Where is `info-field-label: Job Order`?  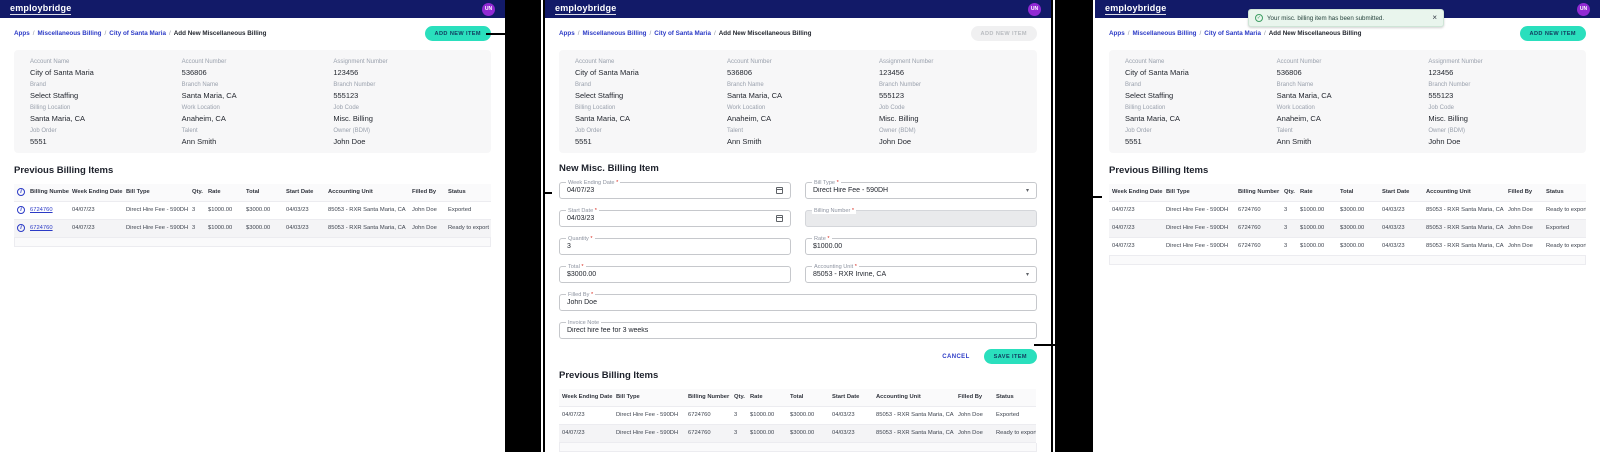 info-field-label: Job Order is located at coordinates (588, 131).